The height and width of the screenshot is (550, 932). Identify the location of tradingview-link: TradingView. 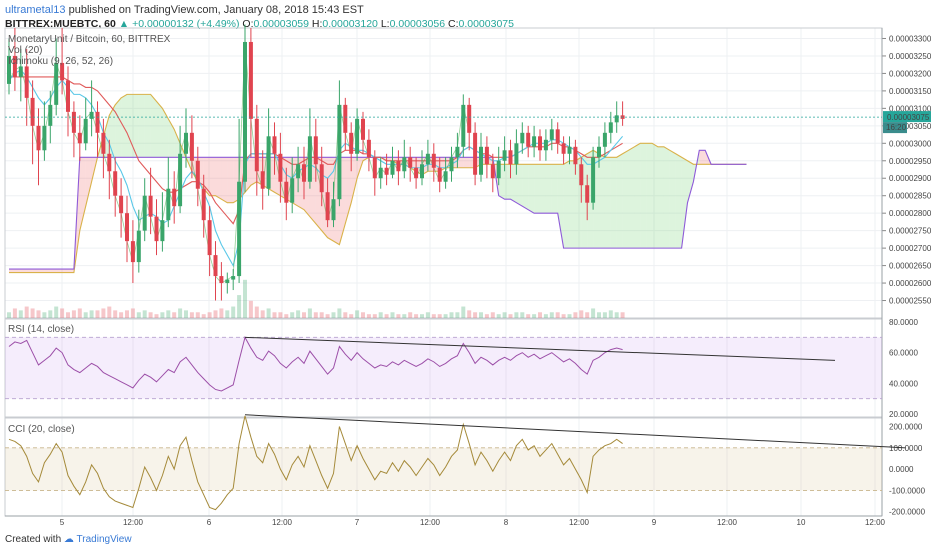
(104, 539).